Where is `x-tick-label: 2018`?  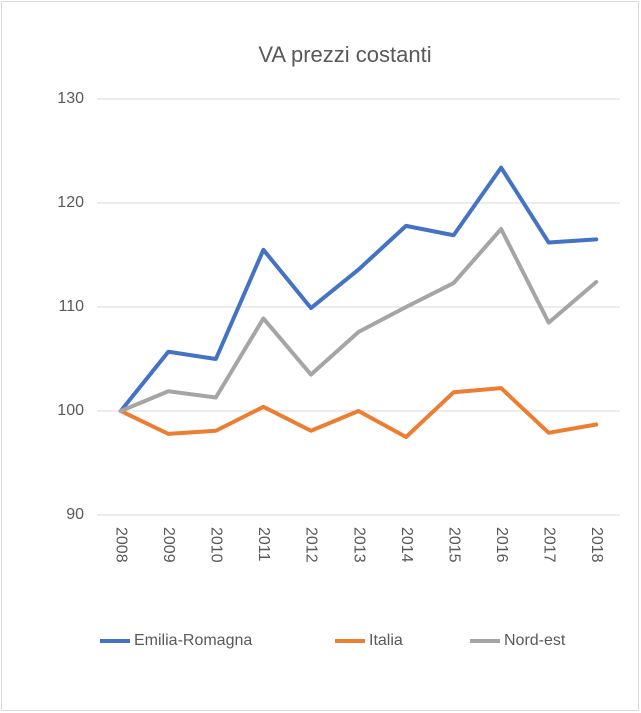 x-tick-label: 2018 is located at coordinates (596, 545).